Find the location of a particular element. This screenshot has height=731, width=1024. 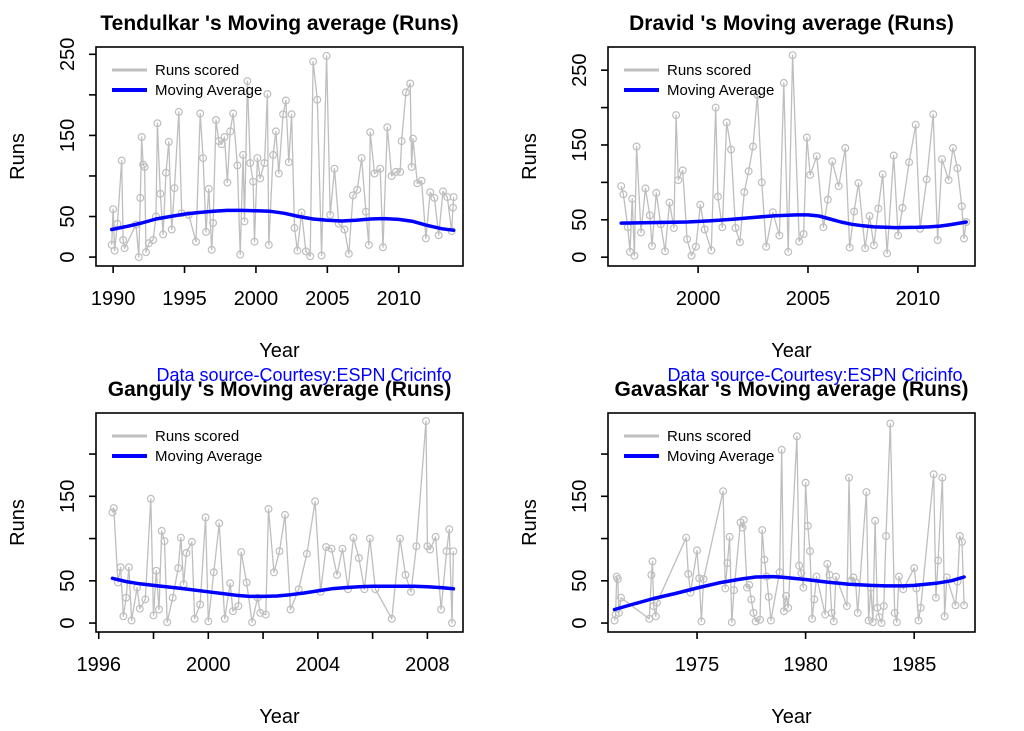

plot-box is located at coordinates (791, 522).